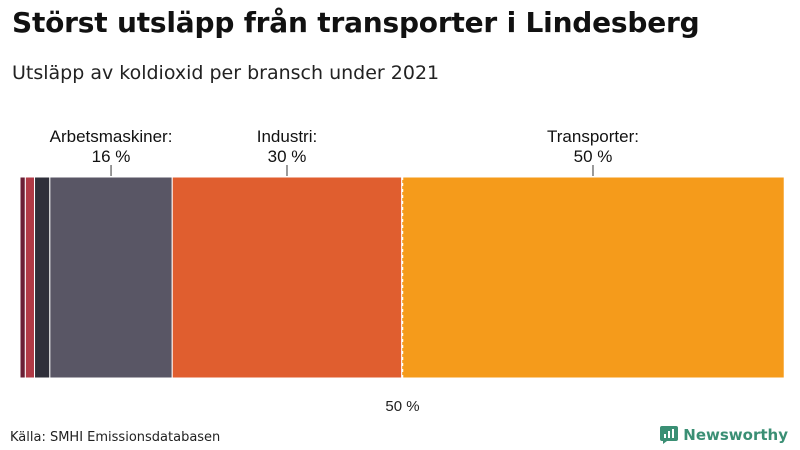 The height and width of the screenshot is (450, 800). What do you see at coordinates (287, 156) in the screenshot?
I see `segment-value-label-5: 30 %` at bounding box center [287, 156].